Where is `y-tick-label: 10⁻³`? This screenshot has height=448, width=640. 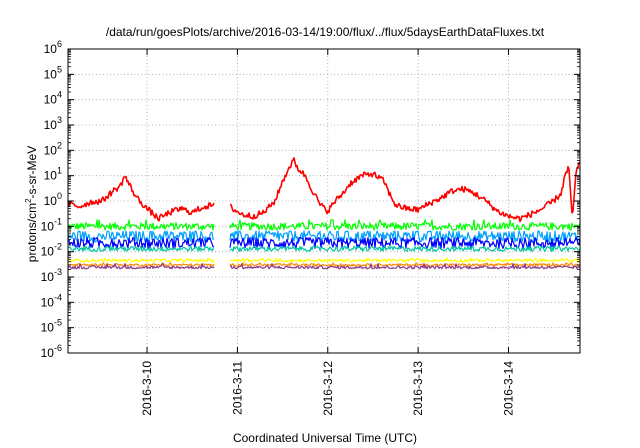
y-tick-label: 10⁻³ is located at coordinates (51, 275).